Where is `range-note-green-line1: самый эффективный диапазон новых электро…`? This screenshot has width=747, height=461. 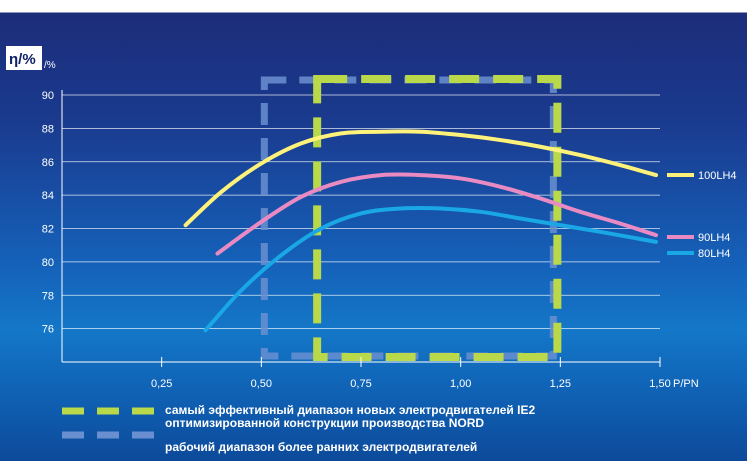 range-note-green-line1: самый эффективный диапазон новых электро… is located at coordinates (350, 410).